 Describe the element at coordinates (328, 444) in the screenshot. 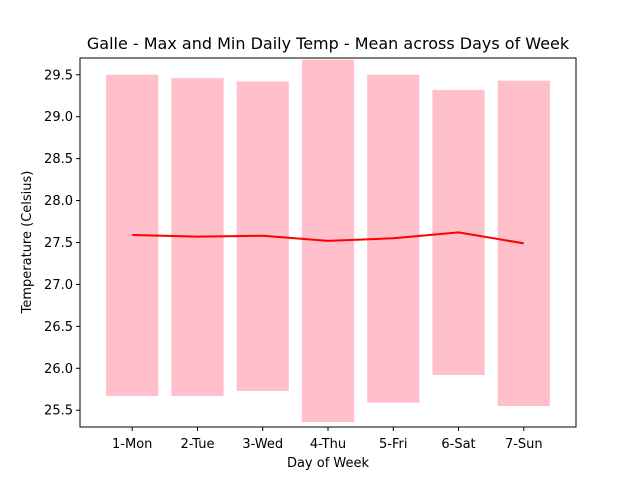

I see `x-tick-label: 4-Thu` at that location.